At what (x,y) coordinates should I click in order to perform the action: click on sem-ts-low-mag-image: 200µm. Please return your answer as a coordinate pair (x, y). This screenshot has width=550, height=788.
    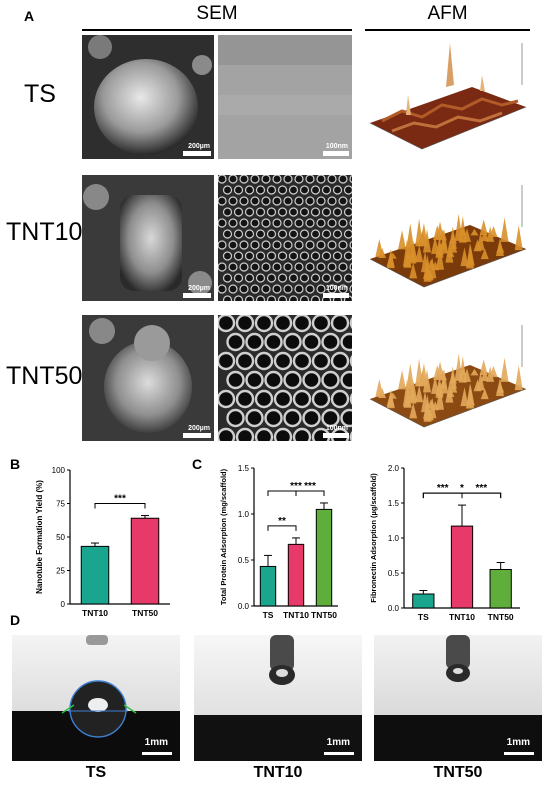
    Looking at the image, I should click on (148, 97).